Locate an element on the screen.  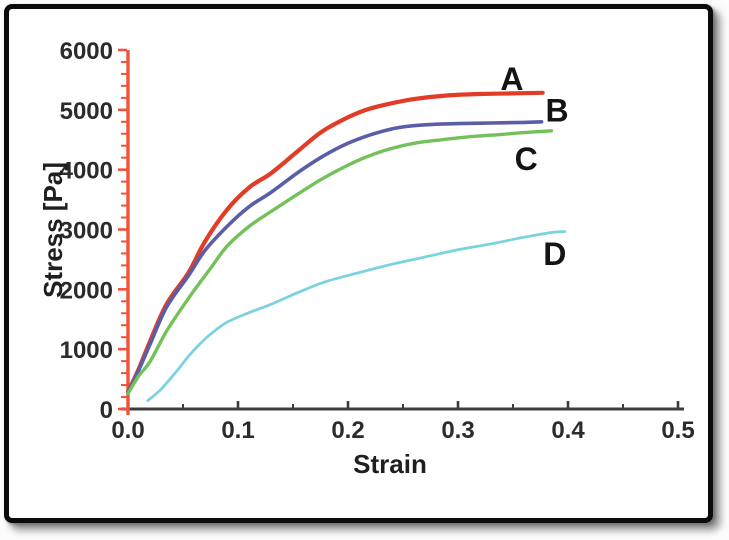
y-tick-label: 2000 is located at coordinates (86, 290).